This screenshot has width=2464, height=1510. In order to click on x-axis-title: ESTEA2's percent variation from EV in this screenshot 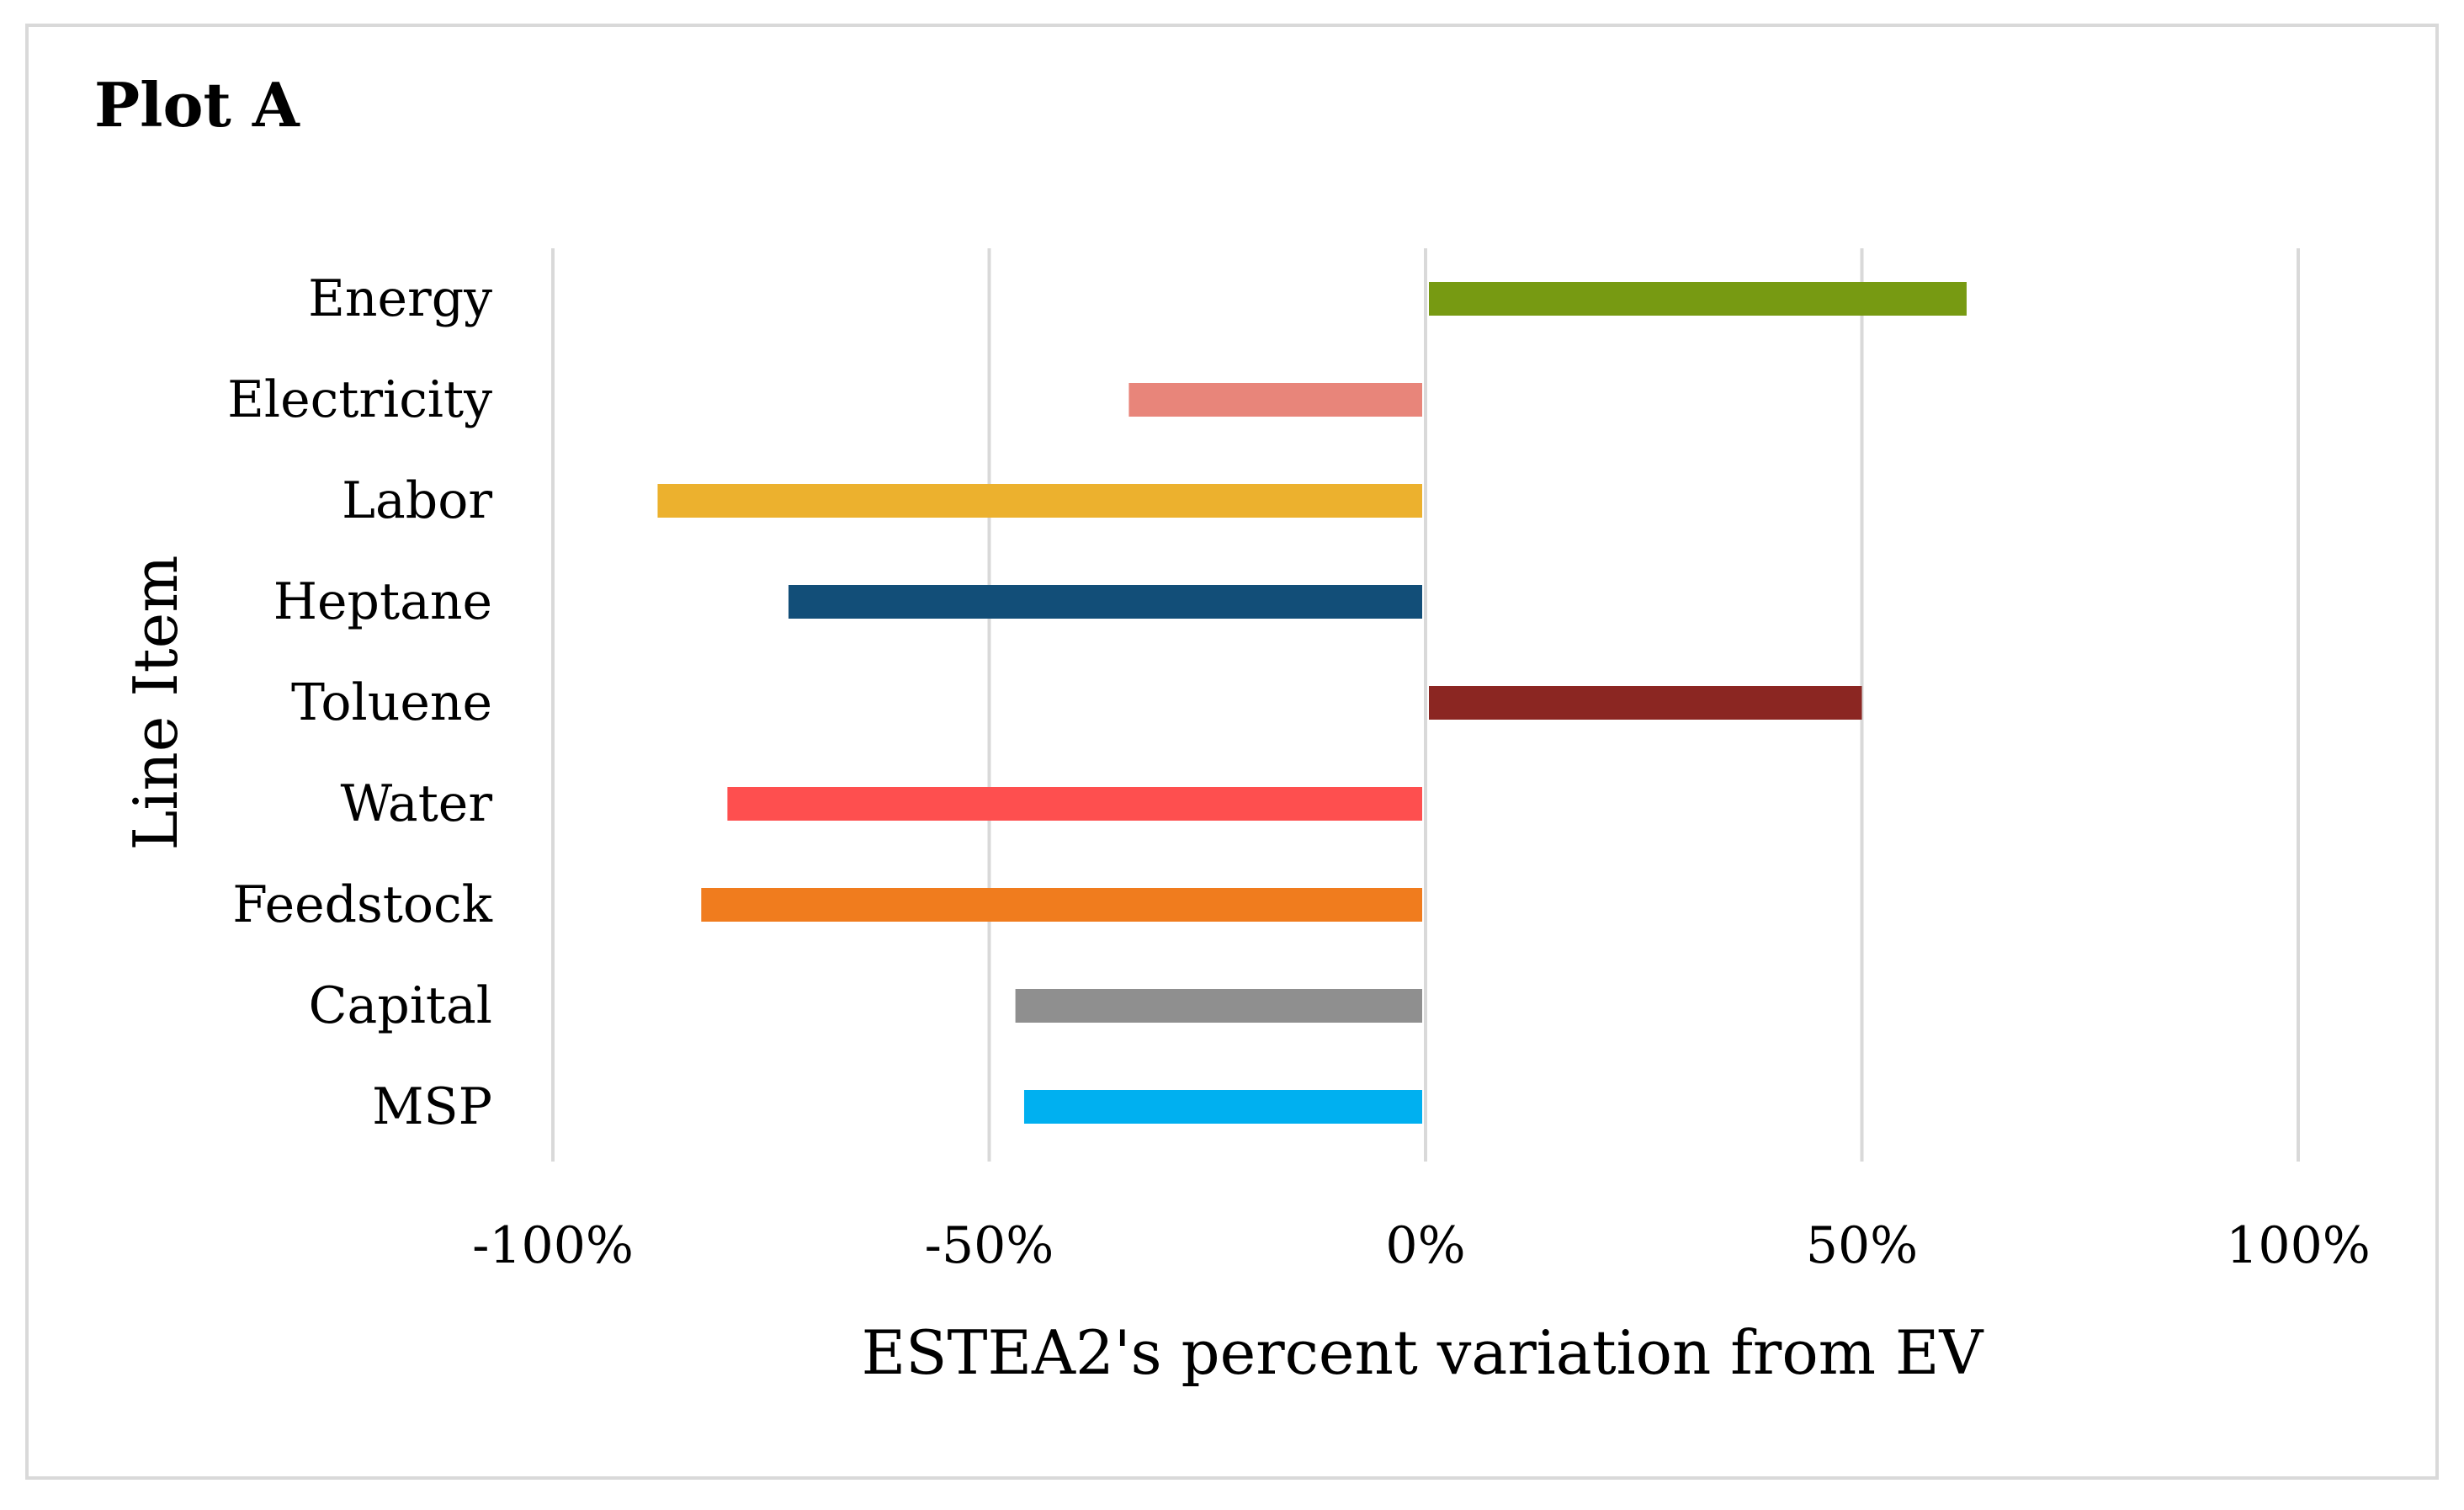, I will do `click(1423, 1352)`.